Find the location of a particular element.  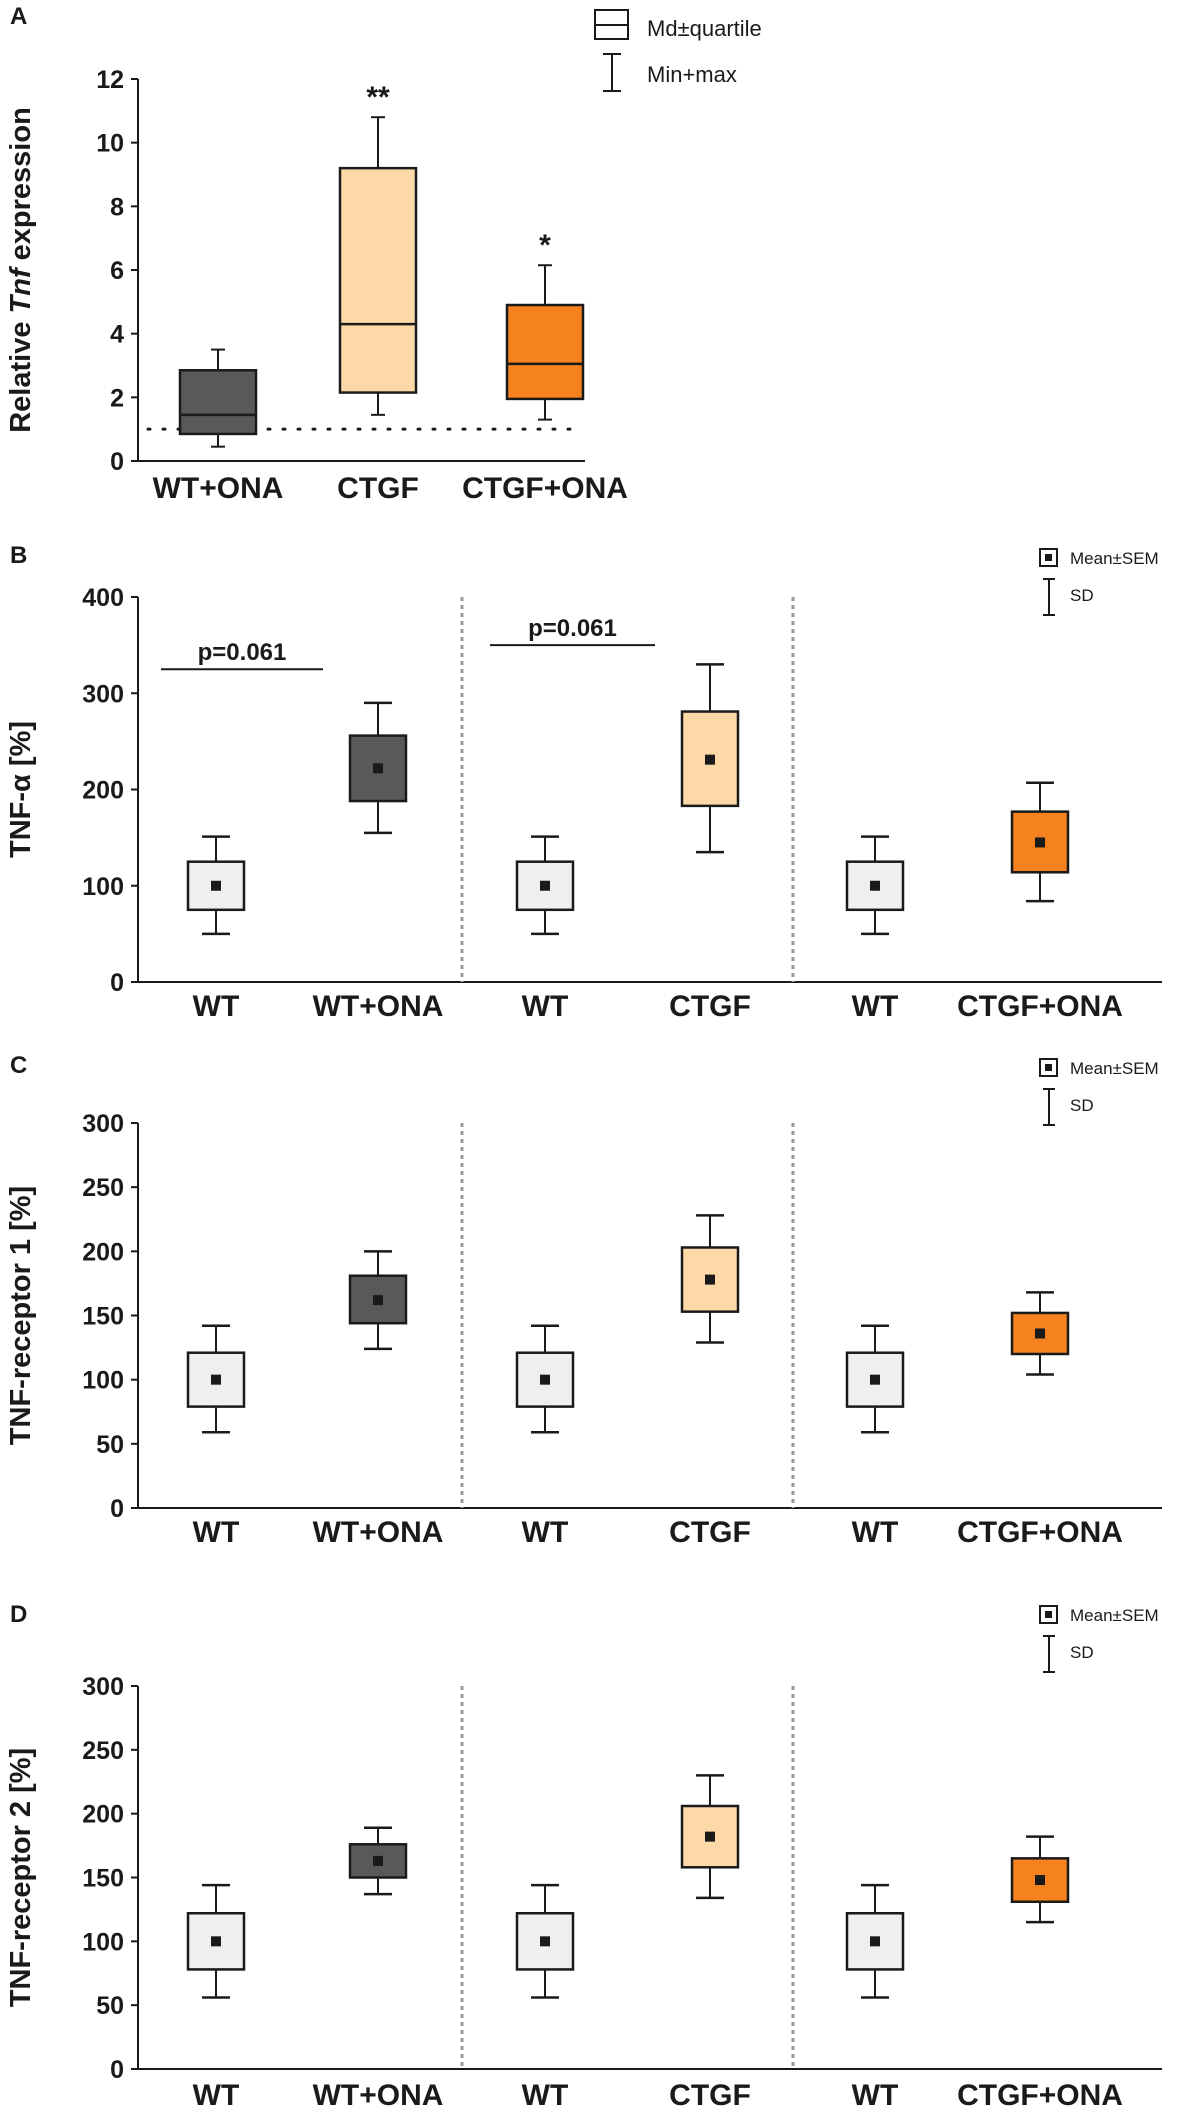

y-axis-label: TNF-α [%] is located at coordinates (21, 789).